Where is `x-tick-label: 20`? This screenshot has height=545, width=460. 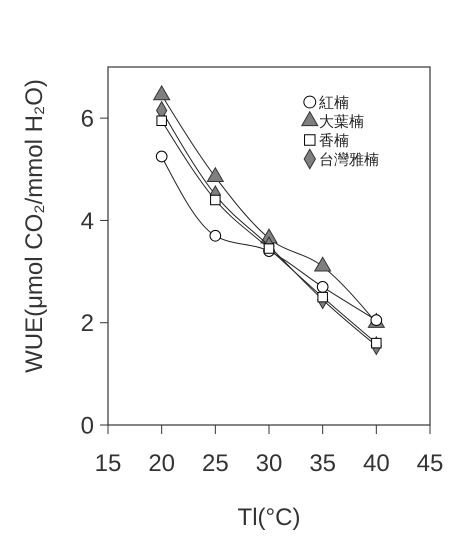
x-tick-label: 20 is located at coordinates (162, 463).